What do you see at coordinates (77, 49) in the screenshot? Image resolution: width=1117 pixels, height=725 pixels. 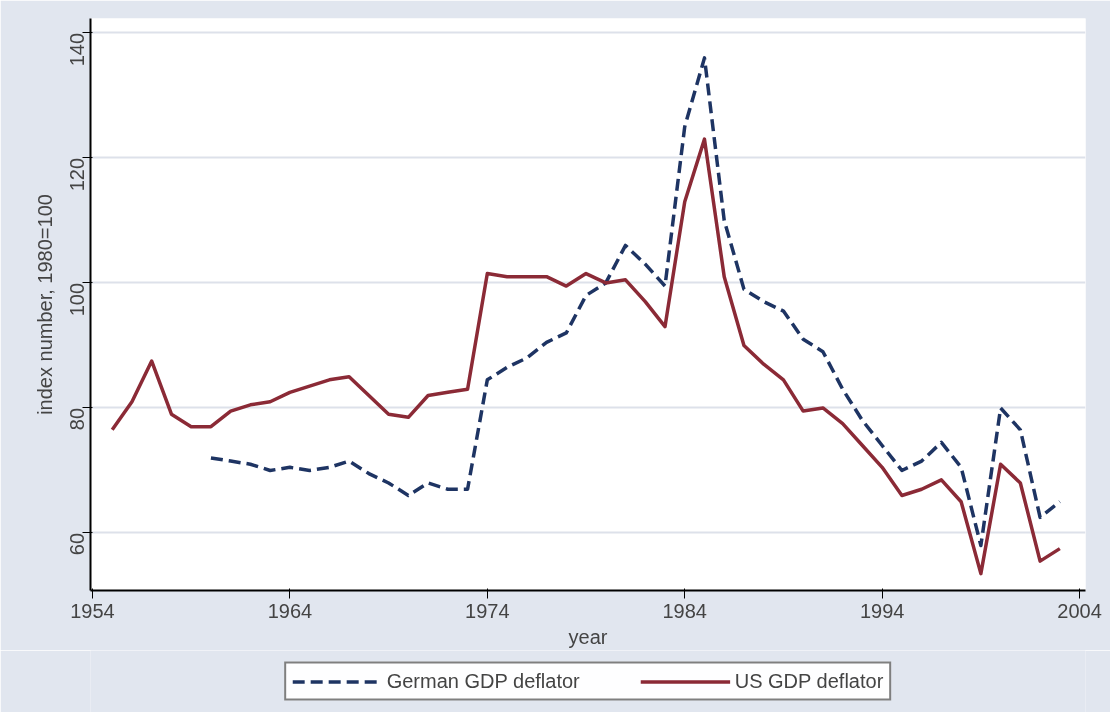 I see `y-tick-label: 140` at bounding box center [77, 49].